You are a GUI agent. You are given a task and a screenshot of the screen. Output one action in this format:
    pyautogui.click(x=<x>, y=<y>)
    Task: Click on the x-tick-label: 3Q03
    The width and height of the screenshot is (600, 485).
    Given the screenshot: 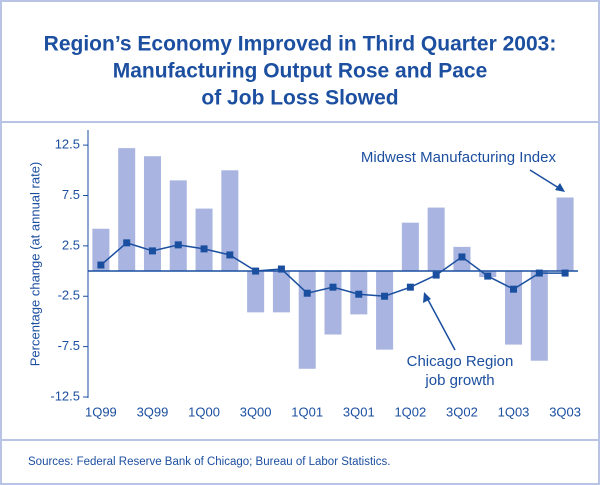 What is the action you would take?
    pyautogui.click(x=565, y=411)
    